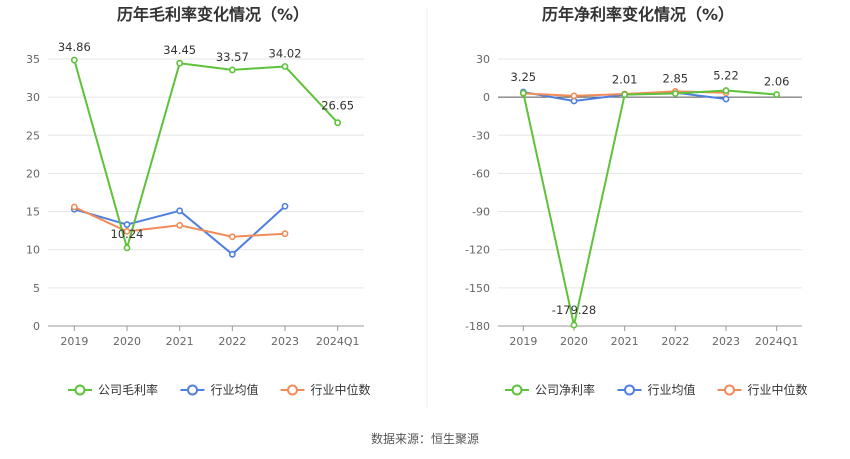 Image resolution: width=850 pixels, height=459 pixels. What do you see at coordinates (232, 57) in the screenshot?
I see `data-label: 33.57` at bounding box center [232, 57].